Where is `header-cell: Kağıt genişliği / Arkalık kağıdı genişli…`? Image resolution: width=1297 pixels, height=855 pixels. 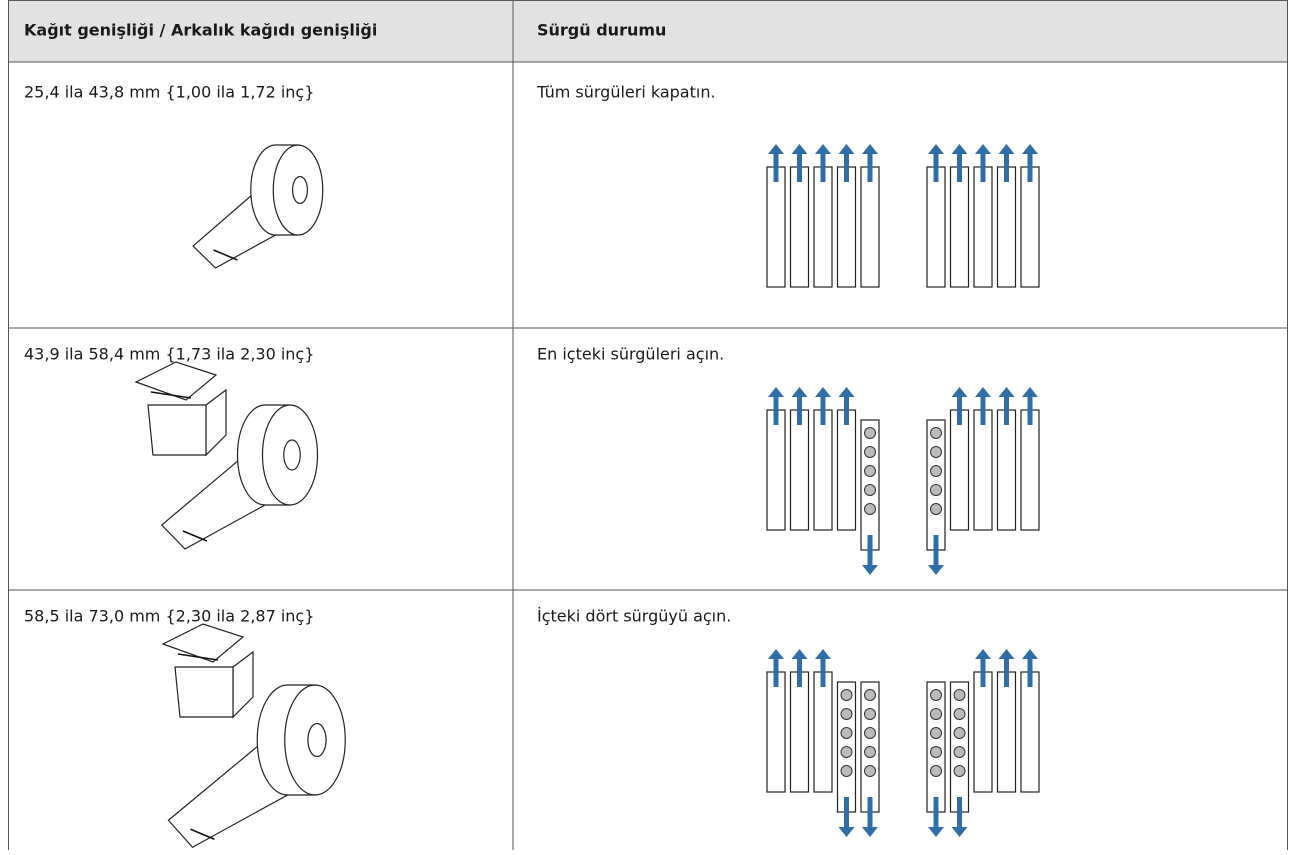
header-cell: Kağıt genişliği / Arkalık kağıdı genişli… is located at coordinates (200, 30).